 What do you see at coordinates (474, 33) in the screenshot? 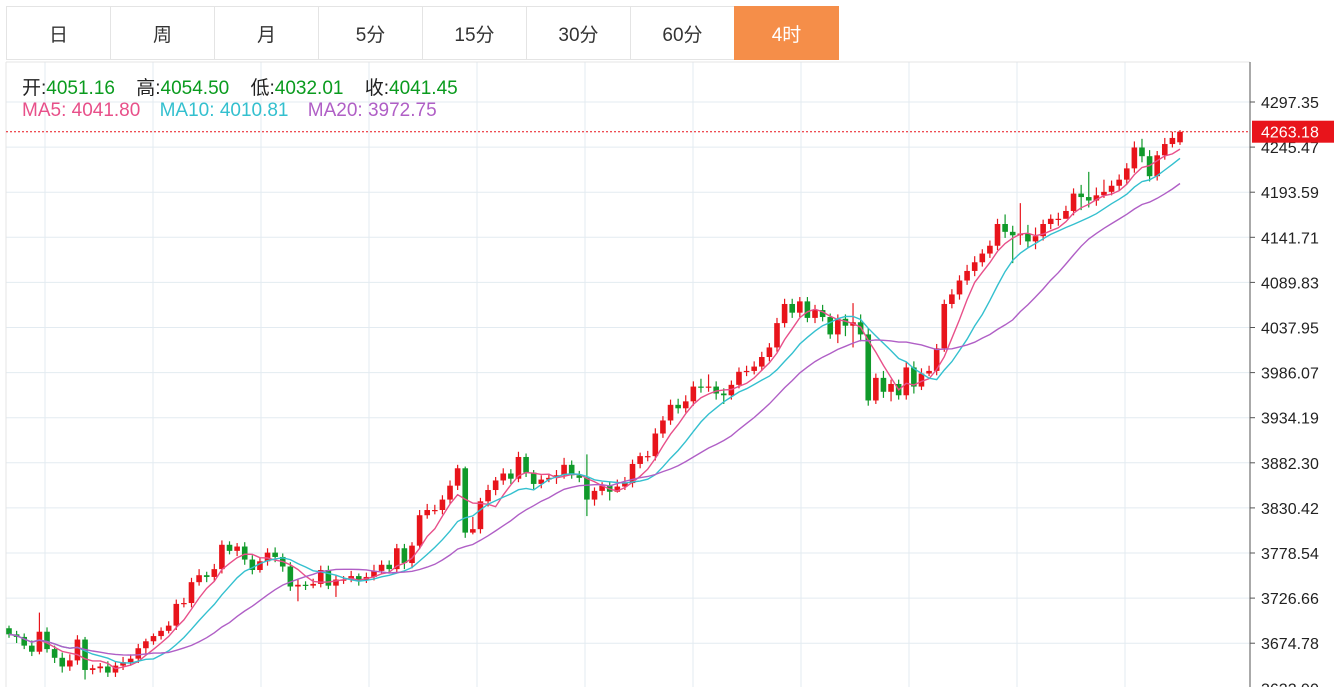
I see `tab-15min: 15分` at bounding box center [474, 33].